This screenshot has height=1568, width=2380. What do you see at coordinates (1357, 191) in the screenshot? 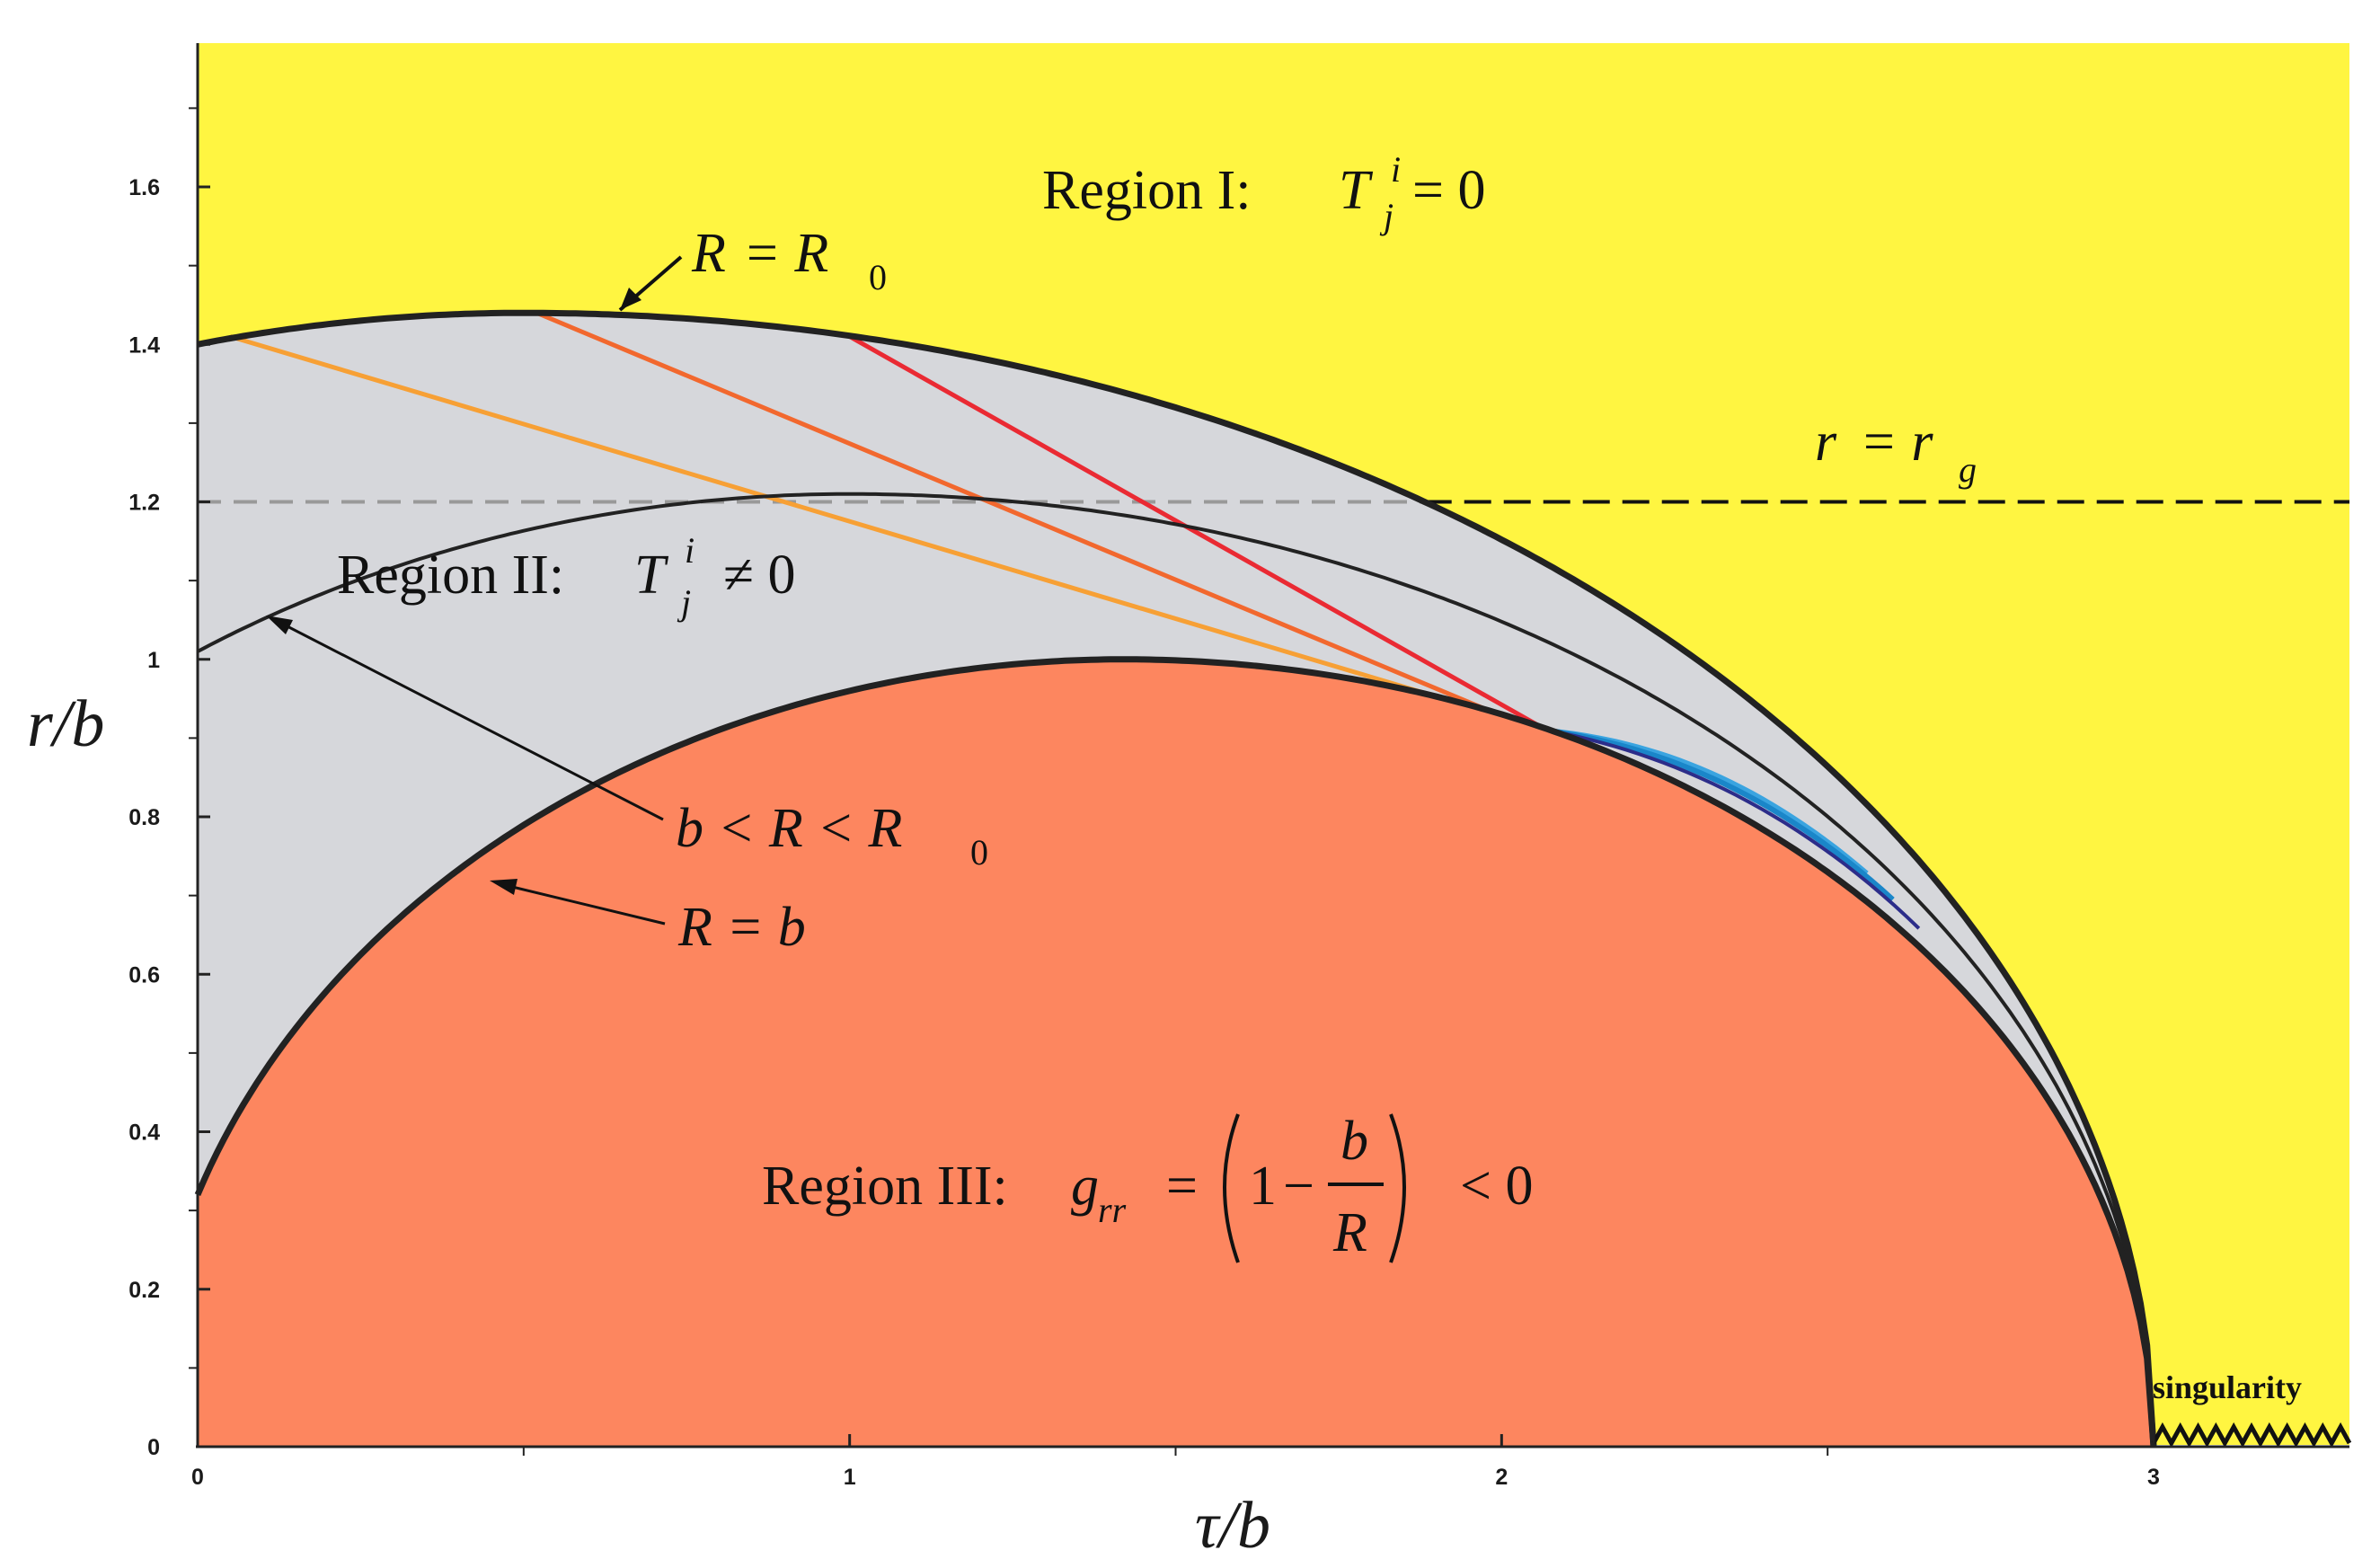
I see `region-I-T: T` at bounding box center [1357, 191].